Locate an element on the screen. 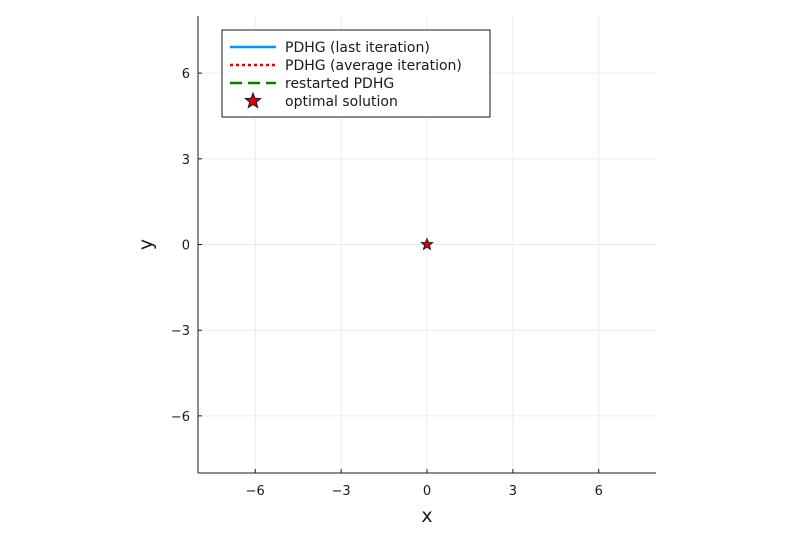 Image resolution: width=800 pixels, height=533 pixels. legend-box is located at coordinates (356, 73).